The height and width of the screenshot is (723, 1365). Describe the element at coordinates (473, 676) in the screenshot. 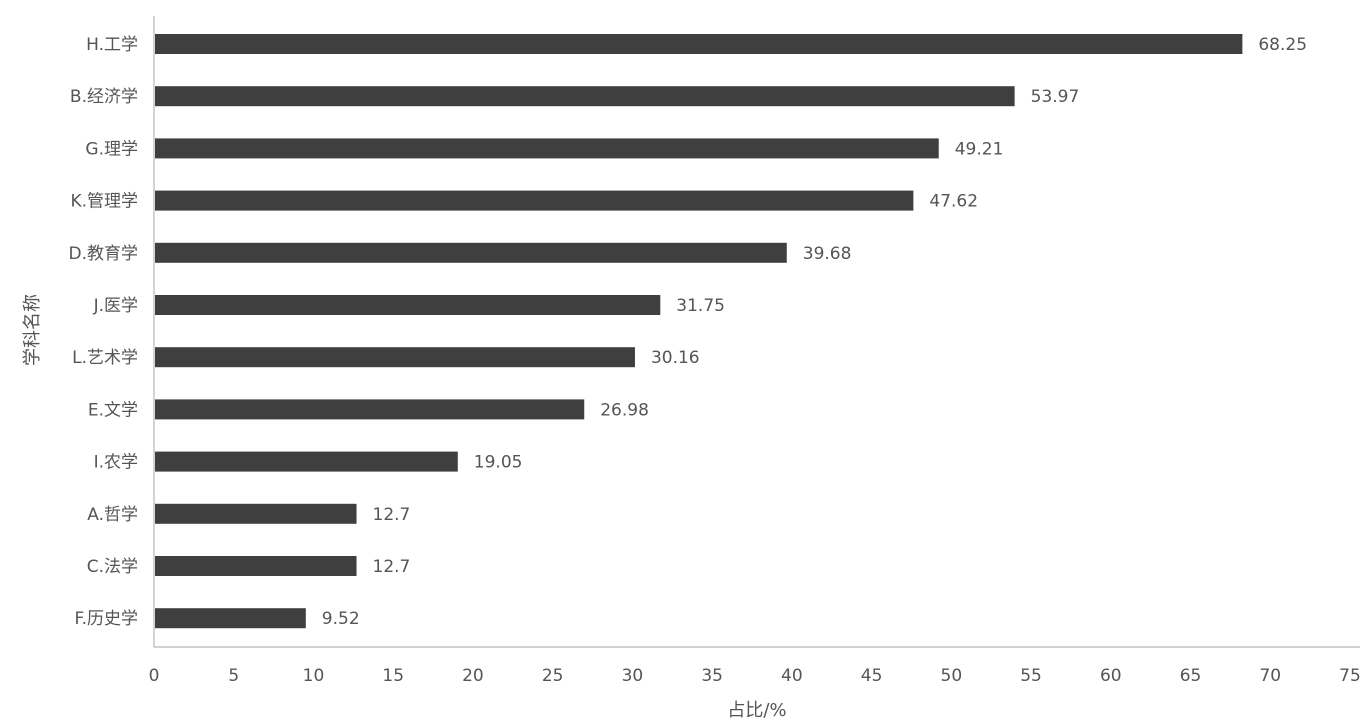

I see `x-tick-label: 20` at that location.